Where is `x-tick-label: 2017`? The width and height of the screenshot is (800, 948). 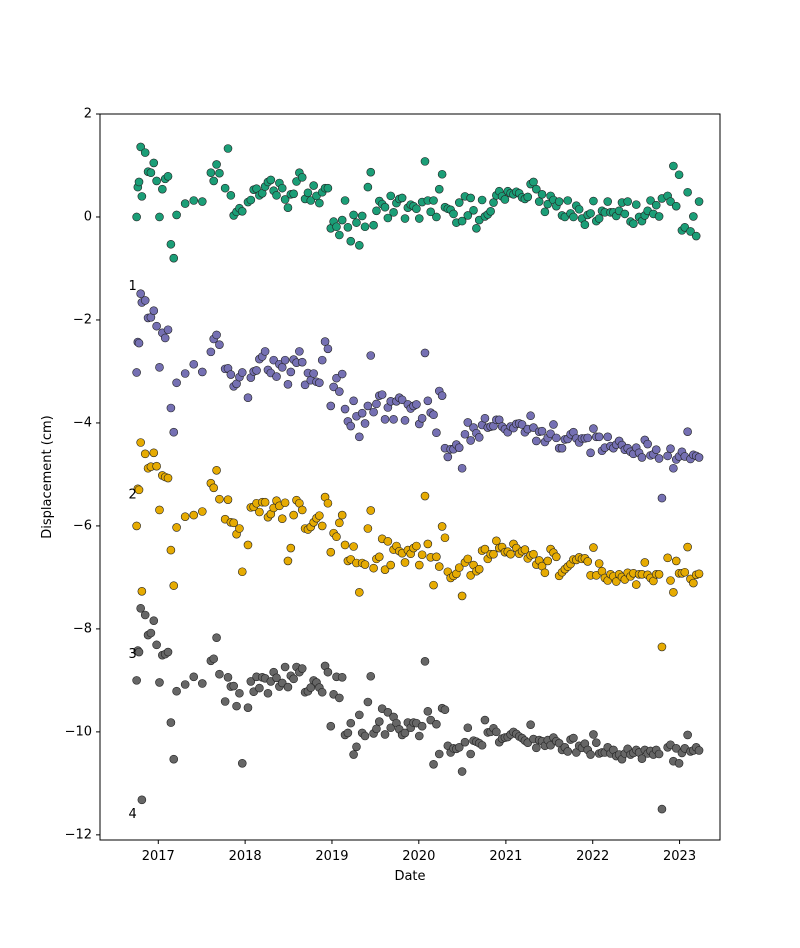
x-tick-label: 2017 is located at coordinates (158, 856).